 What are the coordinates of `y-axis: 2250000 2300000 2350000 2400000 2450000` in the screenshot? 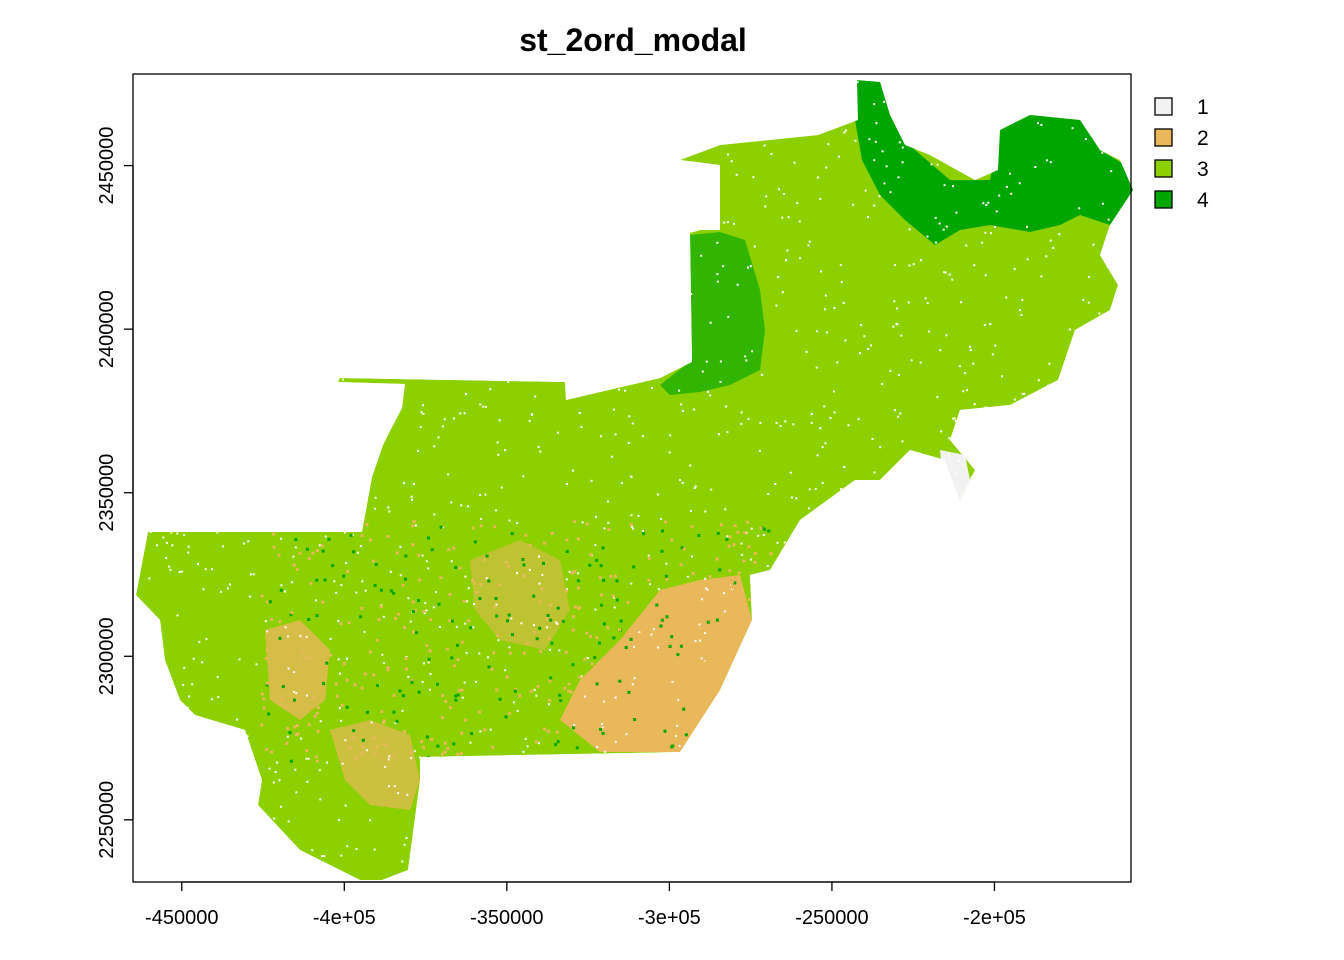 It's located at (115, 493).